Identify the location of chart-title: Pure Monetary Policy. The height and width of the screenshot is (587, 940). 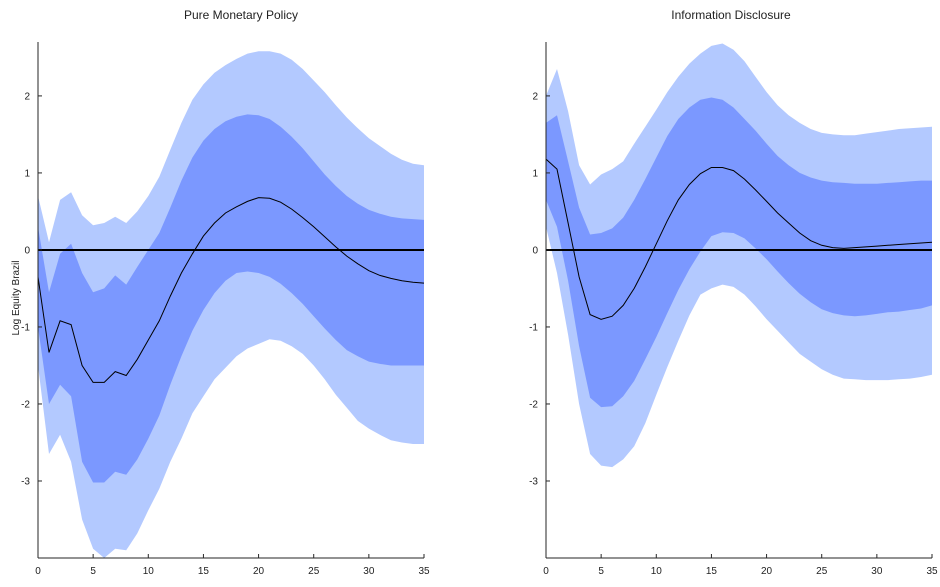
(241, 15).